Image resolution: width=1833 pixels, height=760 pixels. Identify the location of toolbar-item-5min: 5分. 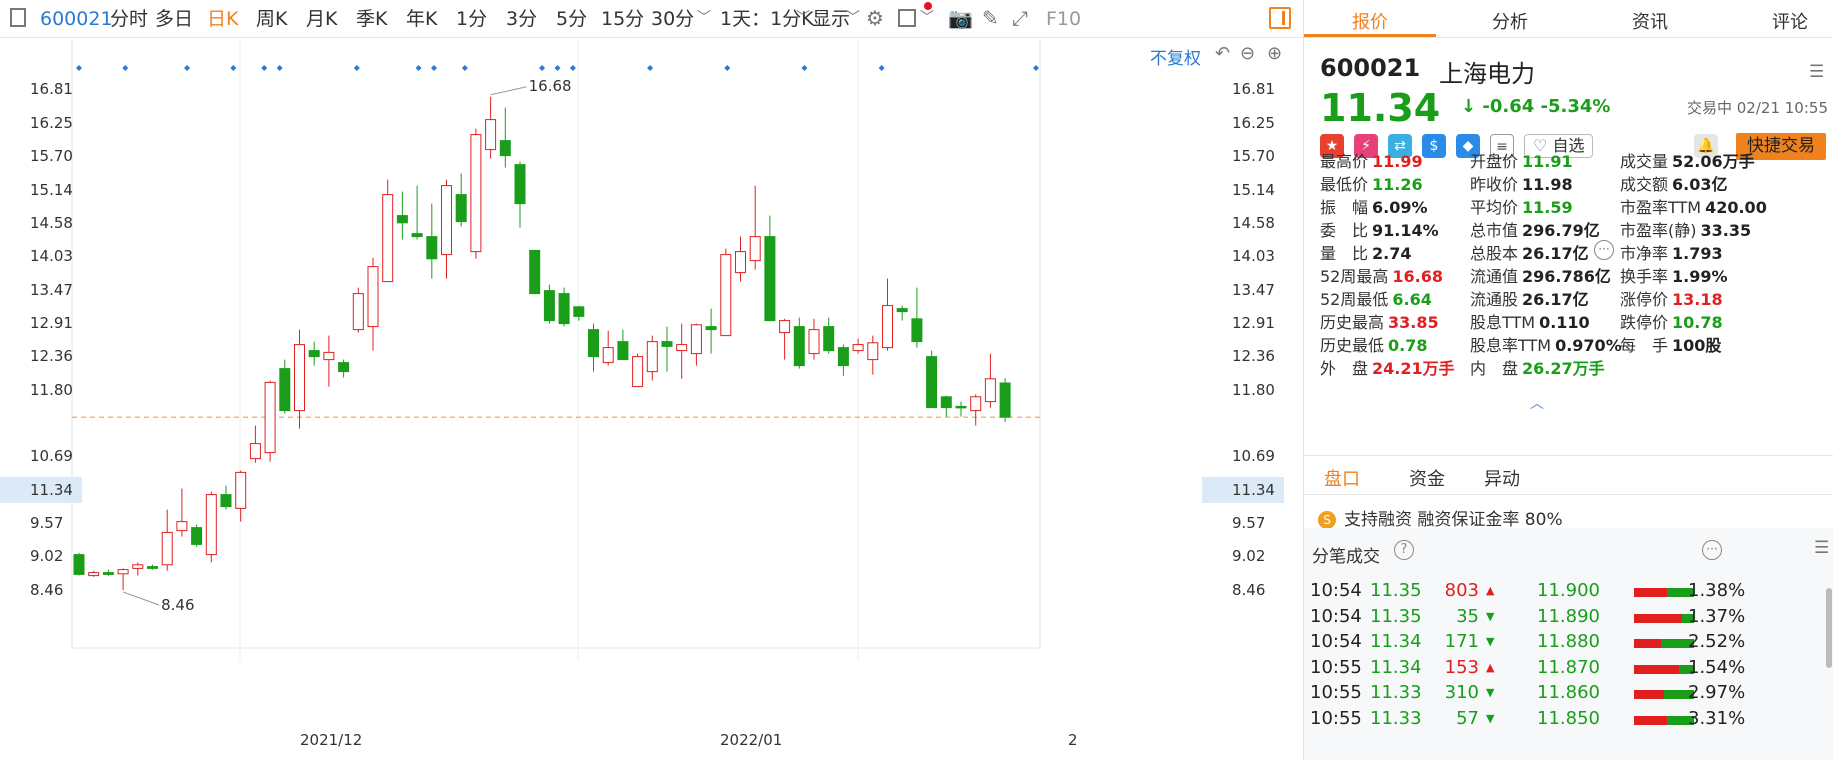
(572, 19).